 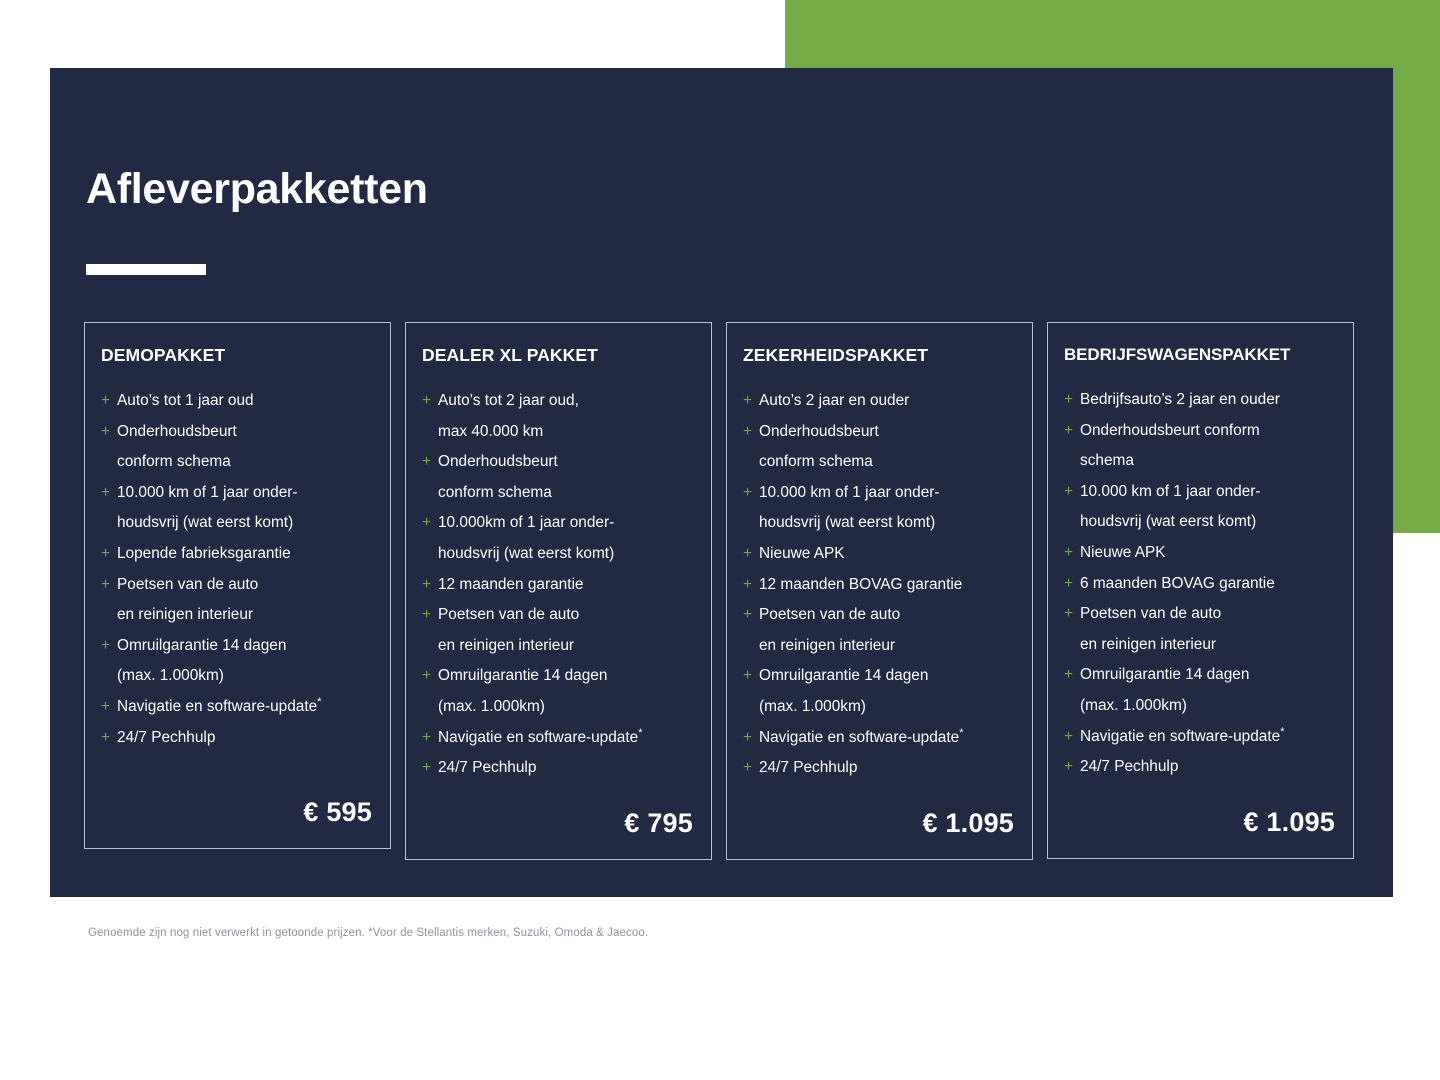 I want to click on package-price: € 1.095, so click(x=968, y=822).